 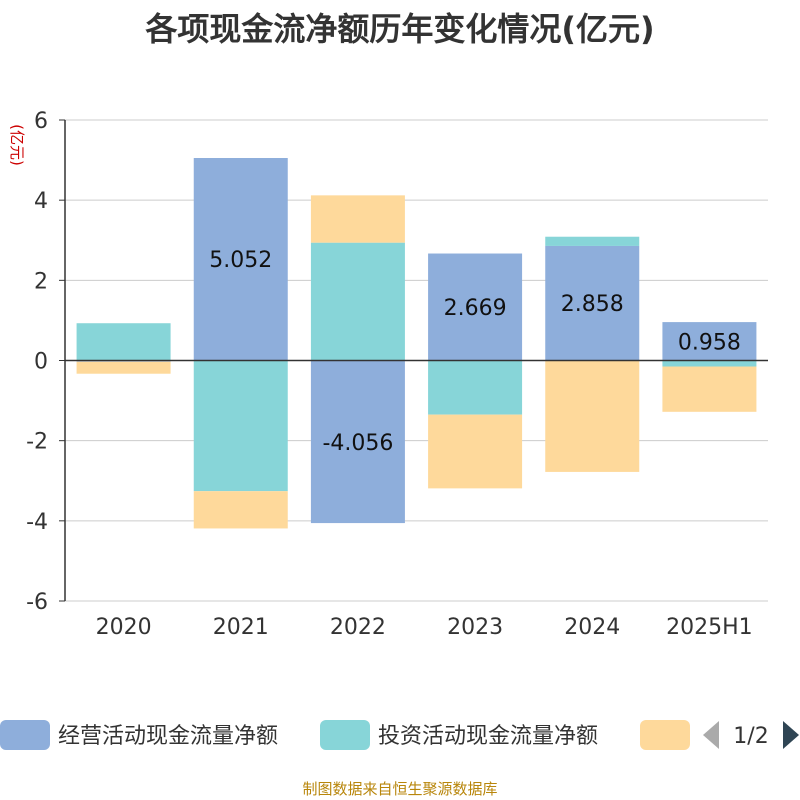 What do you see at coordinates (124, 627) in the screenshot?
I see `x-tick-label: 2020` at bounding box center [124, 627].